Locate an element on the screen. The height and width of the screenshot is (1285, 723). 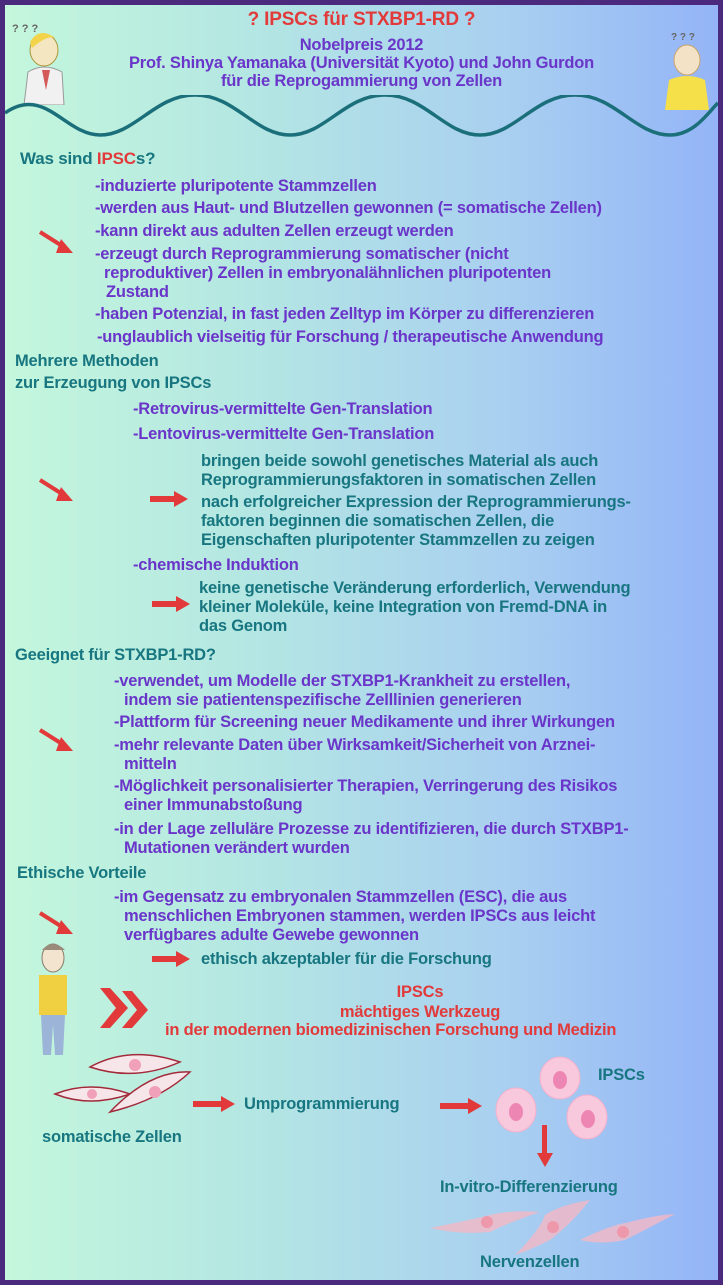
bullet-line: Mutationen verändert wurden is located at coordinates (237, 848).